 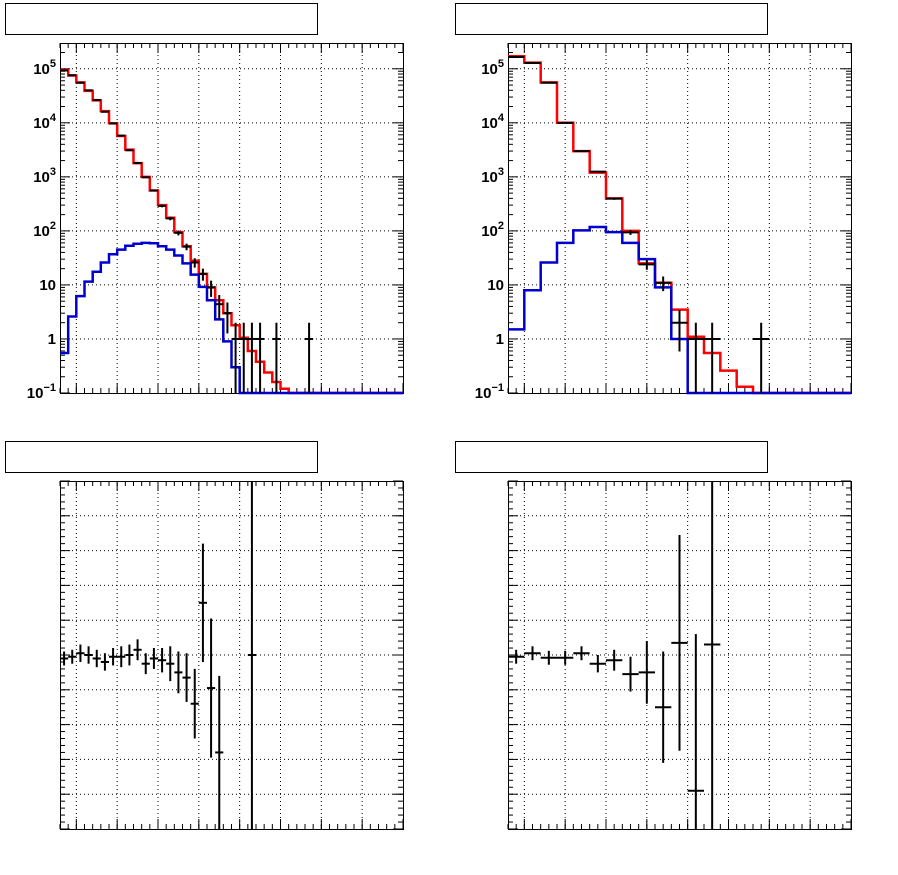 I want to click on y-tick-label: 10, so click(x=47, y=285).